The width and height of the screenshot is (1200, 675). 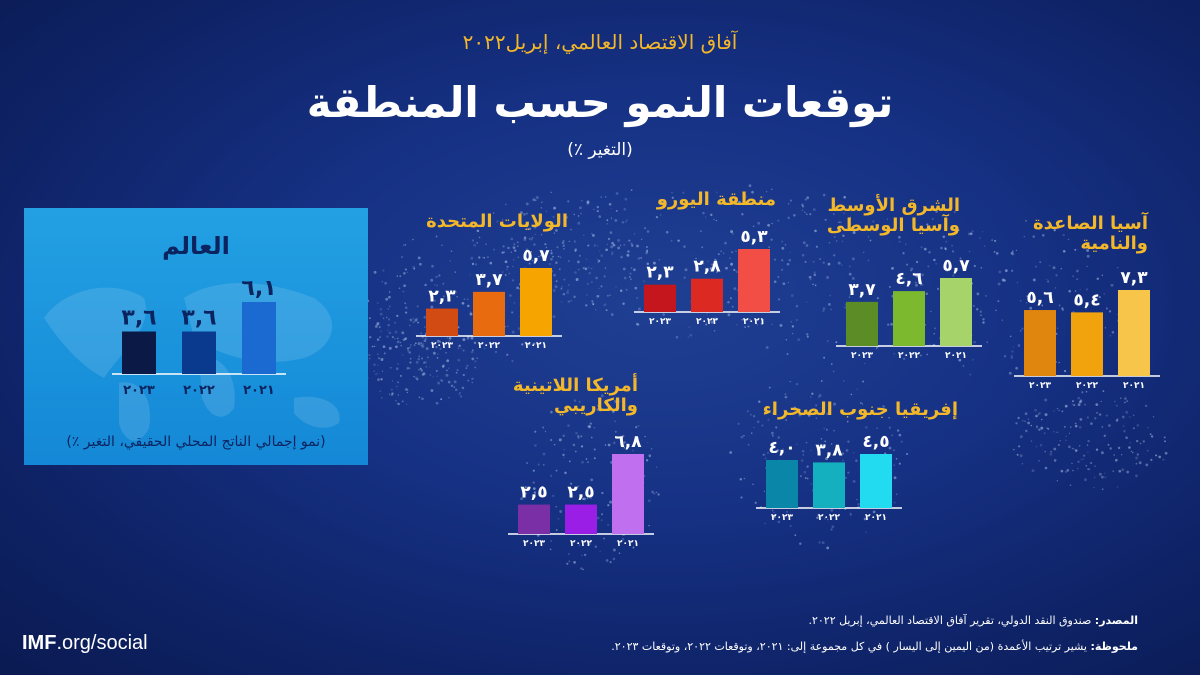 What do you see at coordinates (956, 356) in the screenshot?
I see `tick-label-middle-east-central-asia-2: ٢٠٢١` at bounding box center [956, 356].